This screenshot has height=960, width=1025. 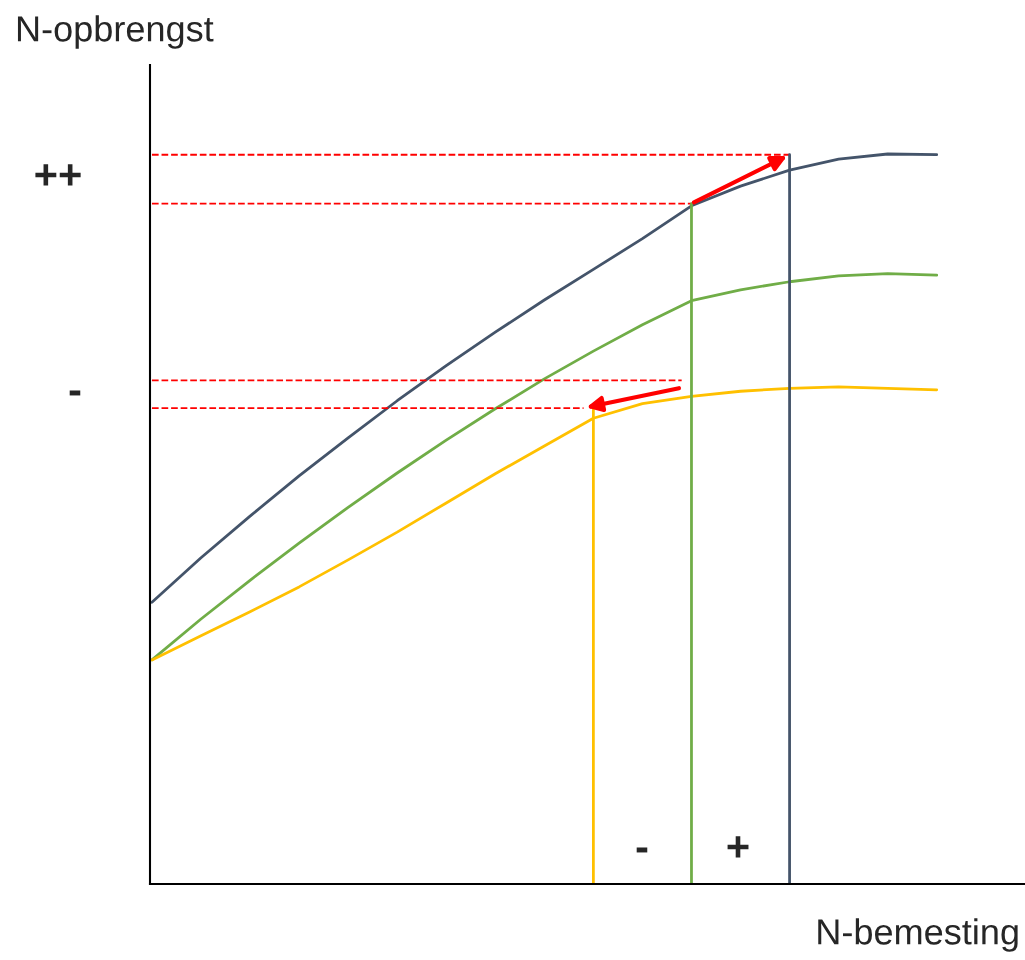 What do you see at coordinates (642, 850) in the screenshot?
I see `annotation: -` at bounding box center [642, 850].